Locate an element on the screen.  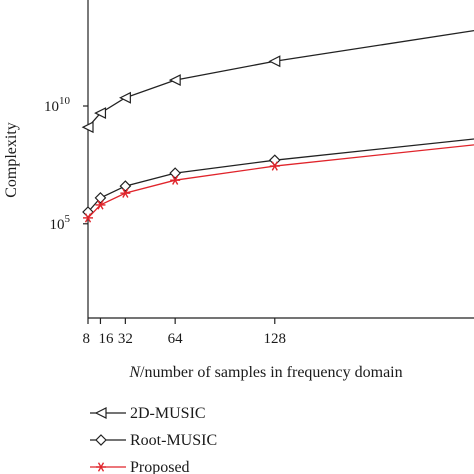
x-tick-label: 64 is located at coordinates (176, 339).